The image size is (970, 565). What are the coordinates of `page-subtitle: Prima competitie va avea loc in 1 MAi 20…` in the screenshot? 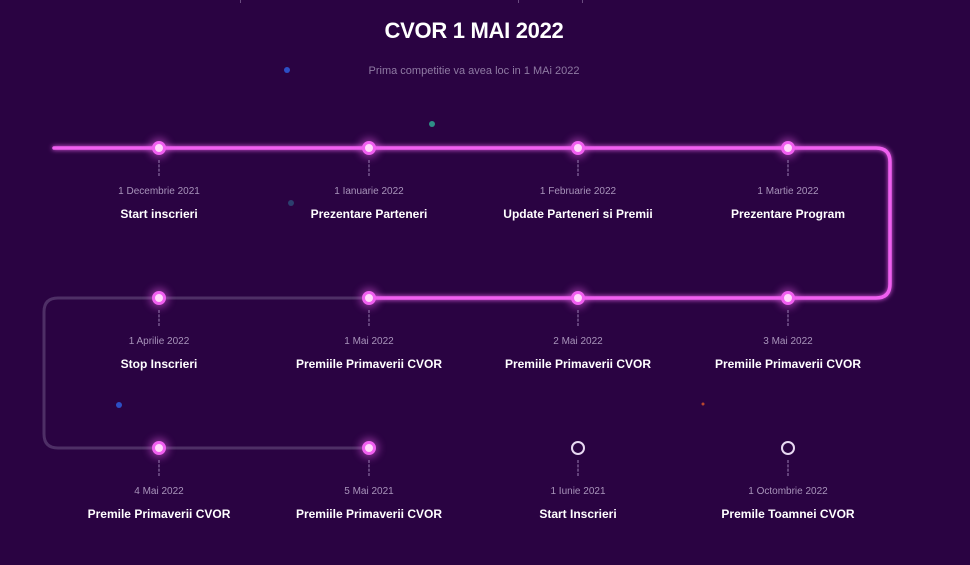 It's located at (474, 71).